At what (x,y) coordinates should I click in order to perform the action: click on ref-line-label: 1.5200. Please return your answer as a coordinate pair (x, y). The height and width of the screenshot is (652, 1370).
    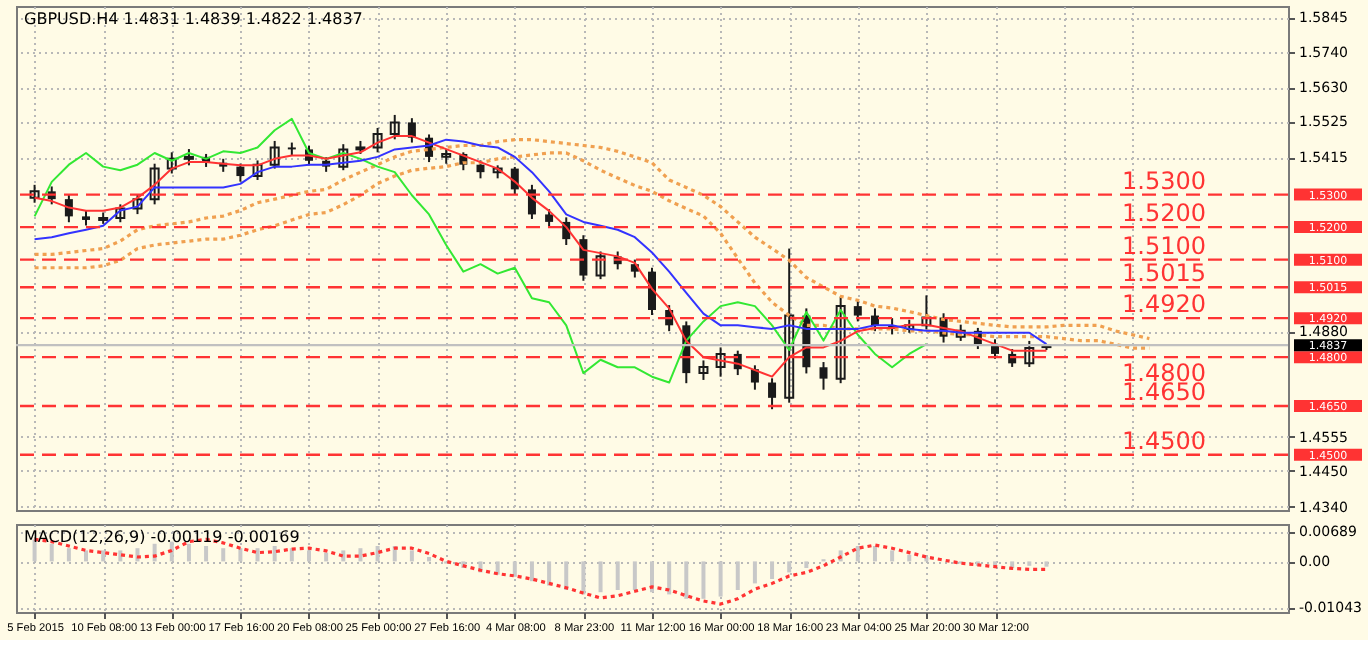
    Looking at the image, I should click on (1164, 213).